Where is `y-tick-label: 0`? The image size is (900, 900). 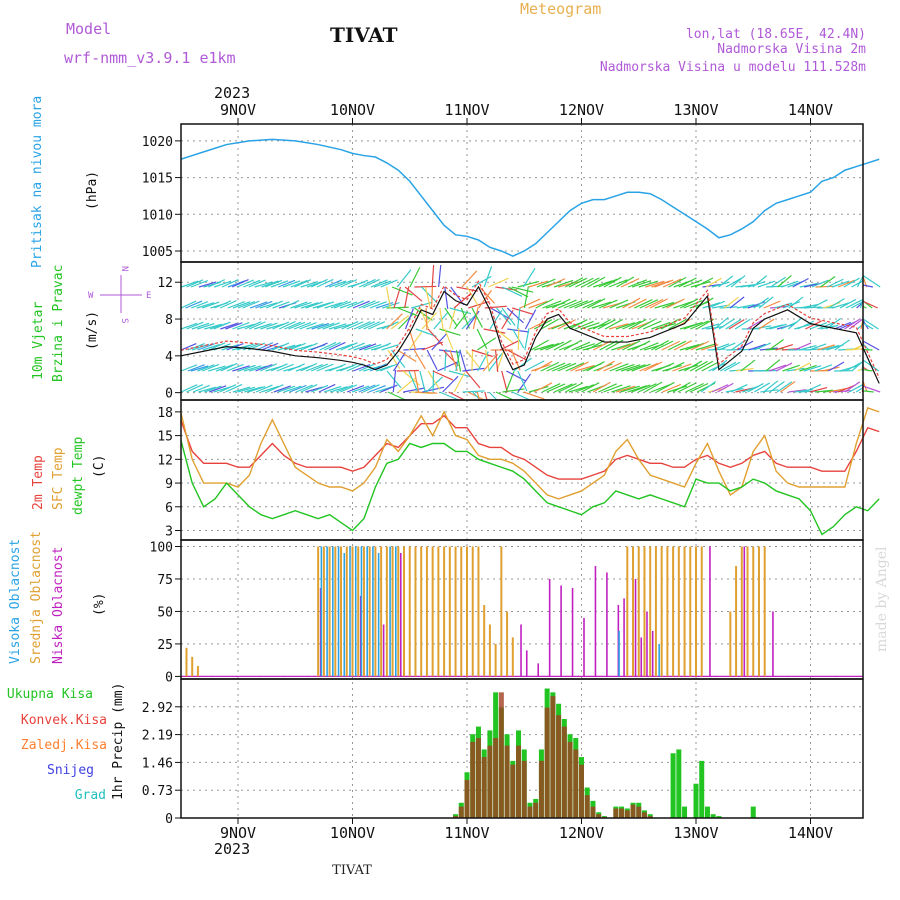 y-tick-label: 0 is located at coordinates (169, 394).